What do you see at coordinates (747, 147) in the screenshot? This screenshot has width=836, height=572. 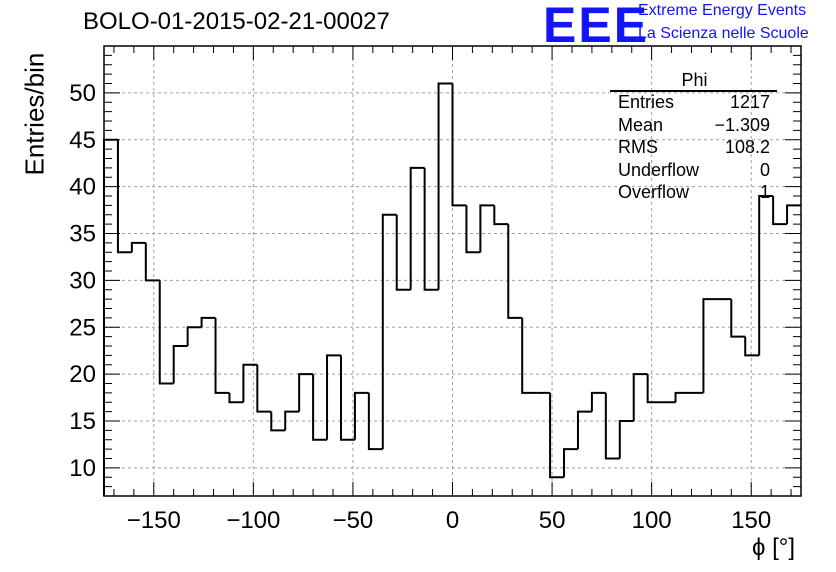 I see `stats-value: 108.2` at bounding box center [747, 147].